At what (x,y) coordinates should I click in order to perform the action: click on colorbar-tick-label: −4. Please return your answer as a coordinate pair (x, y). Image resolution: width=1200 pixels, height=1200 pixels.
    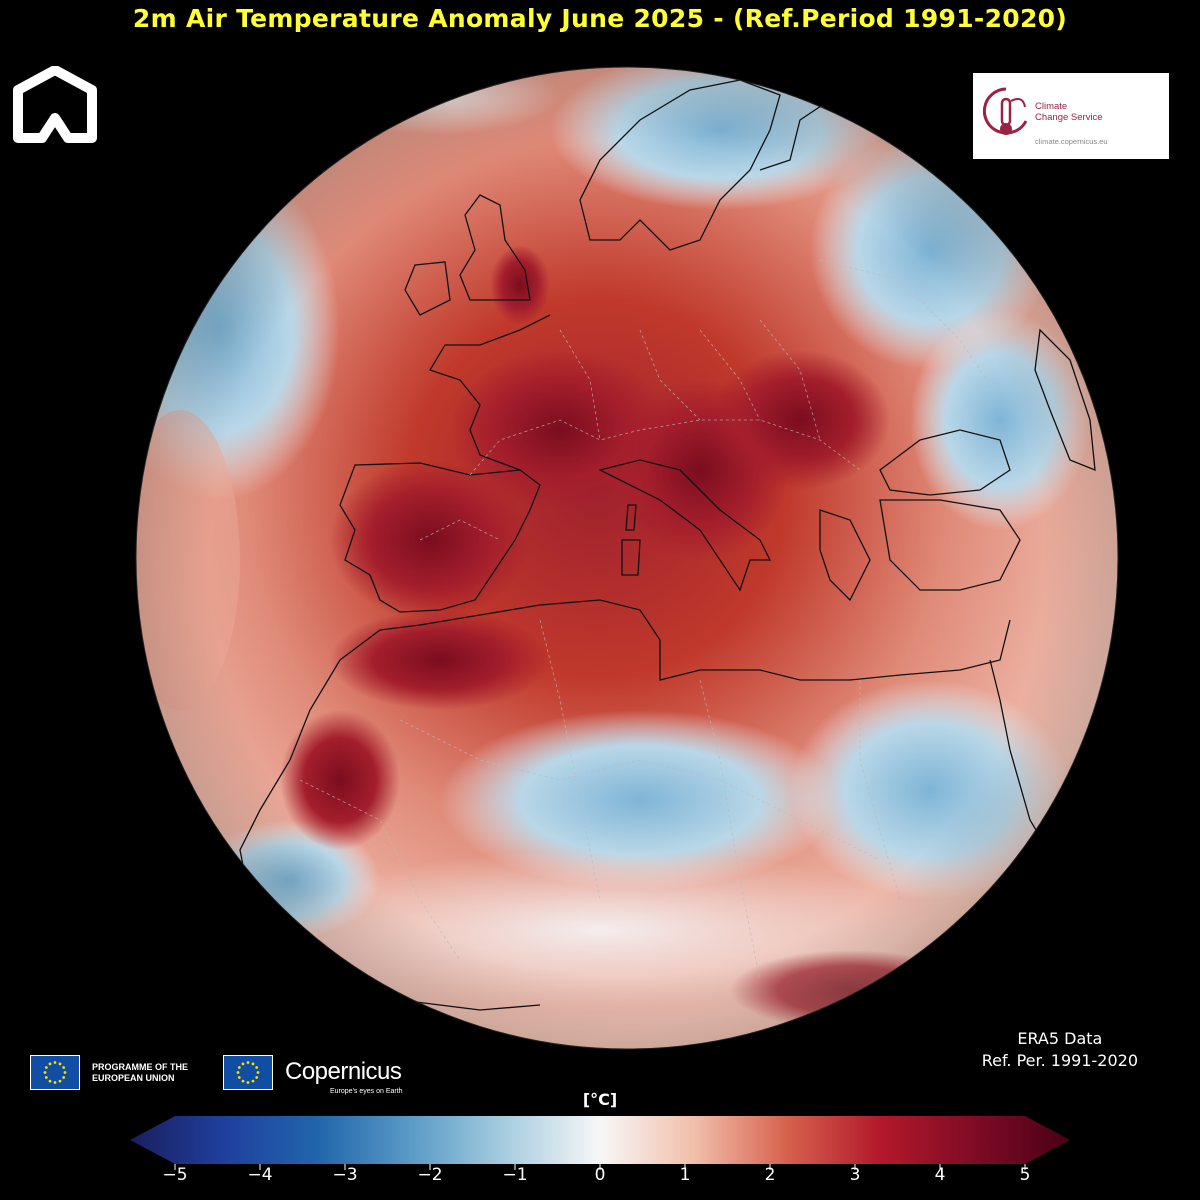
    Looking at the image, I should click on (260, 1175).